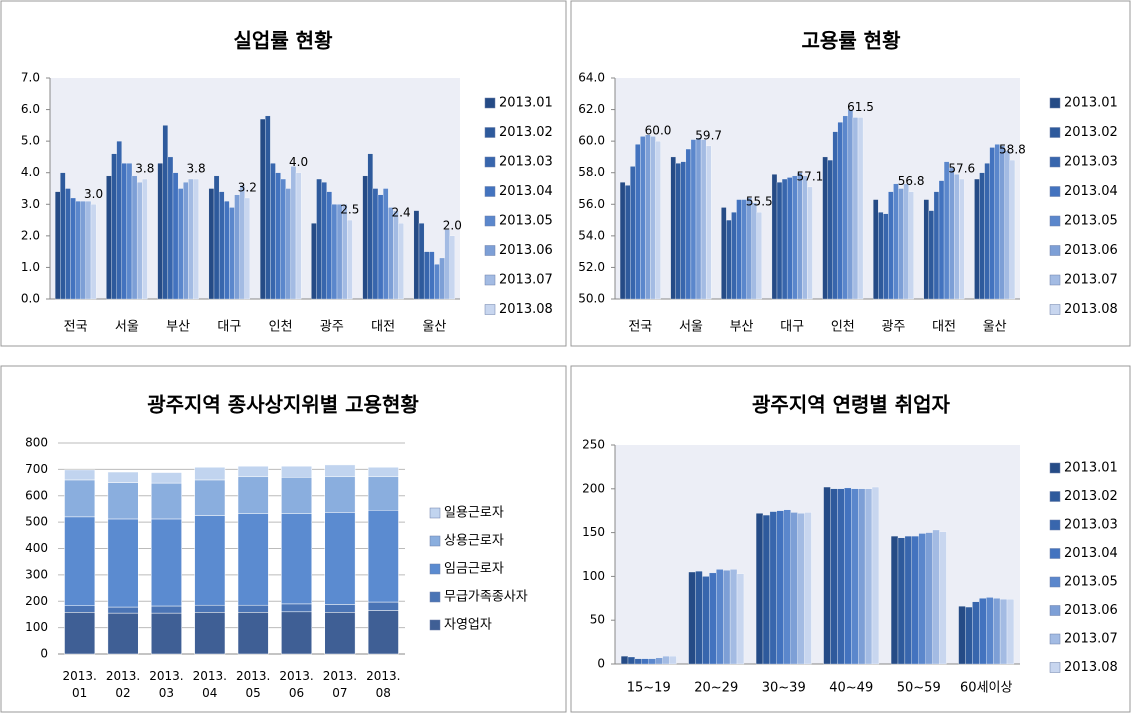  Describe the element at coordinates (1091, 309) in the screenshot. I see `legend-label: 2013.08` at that location.